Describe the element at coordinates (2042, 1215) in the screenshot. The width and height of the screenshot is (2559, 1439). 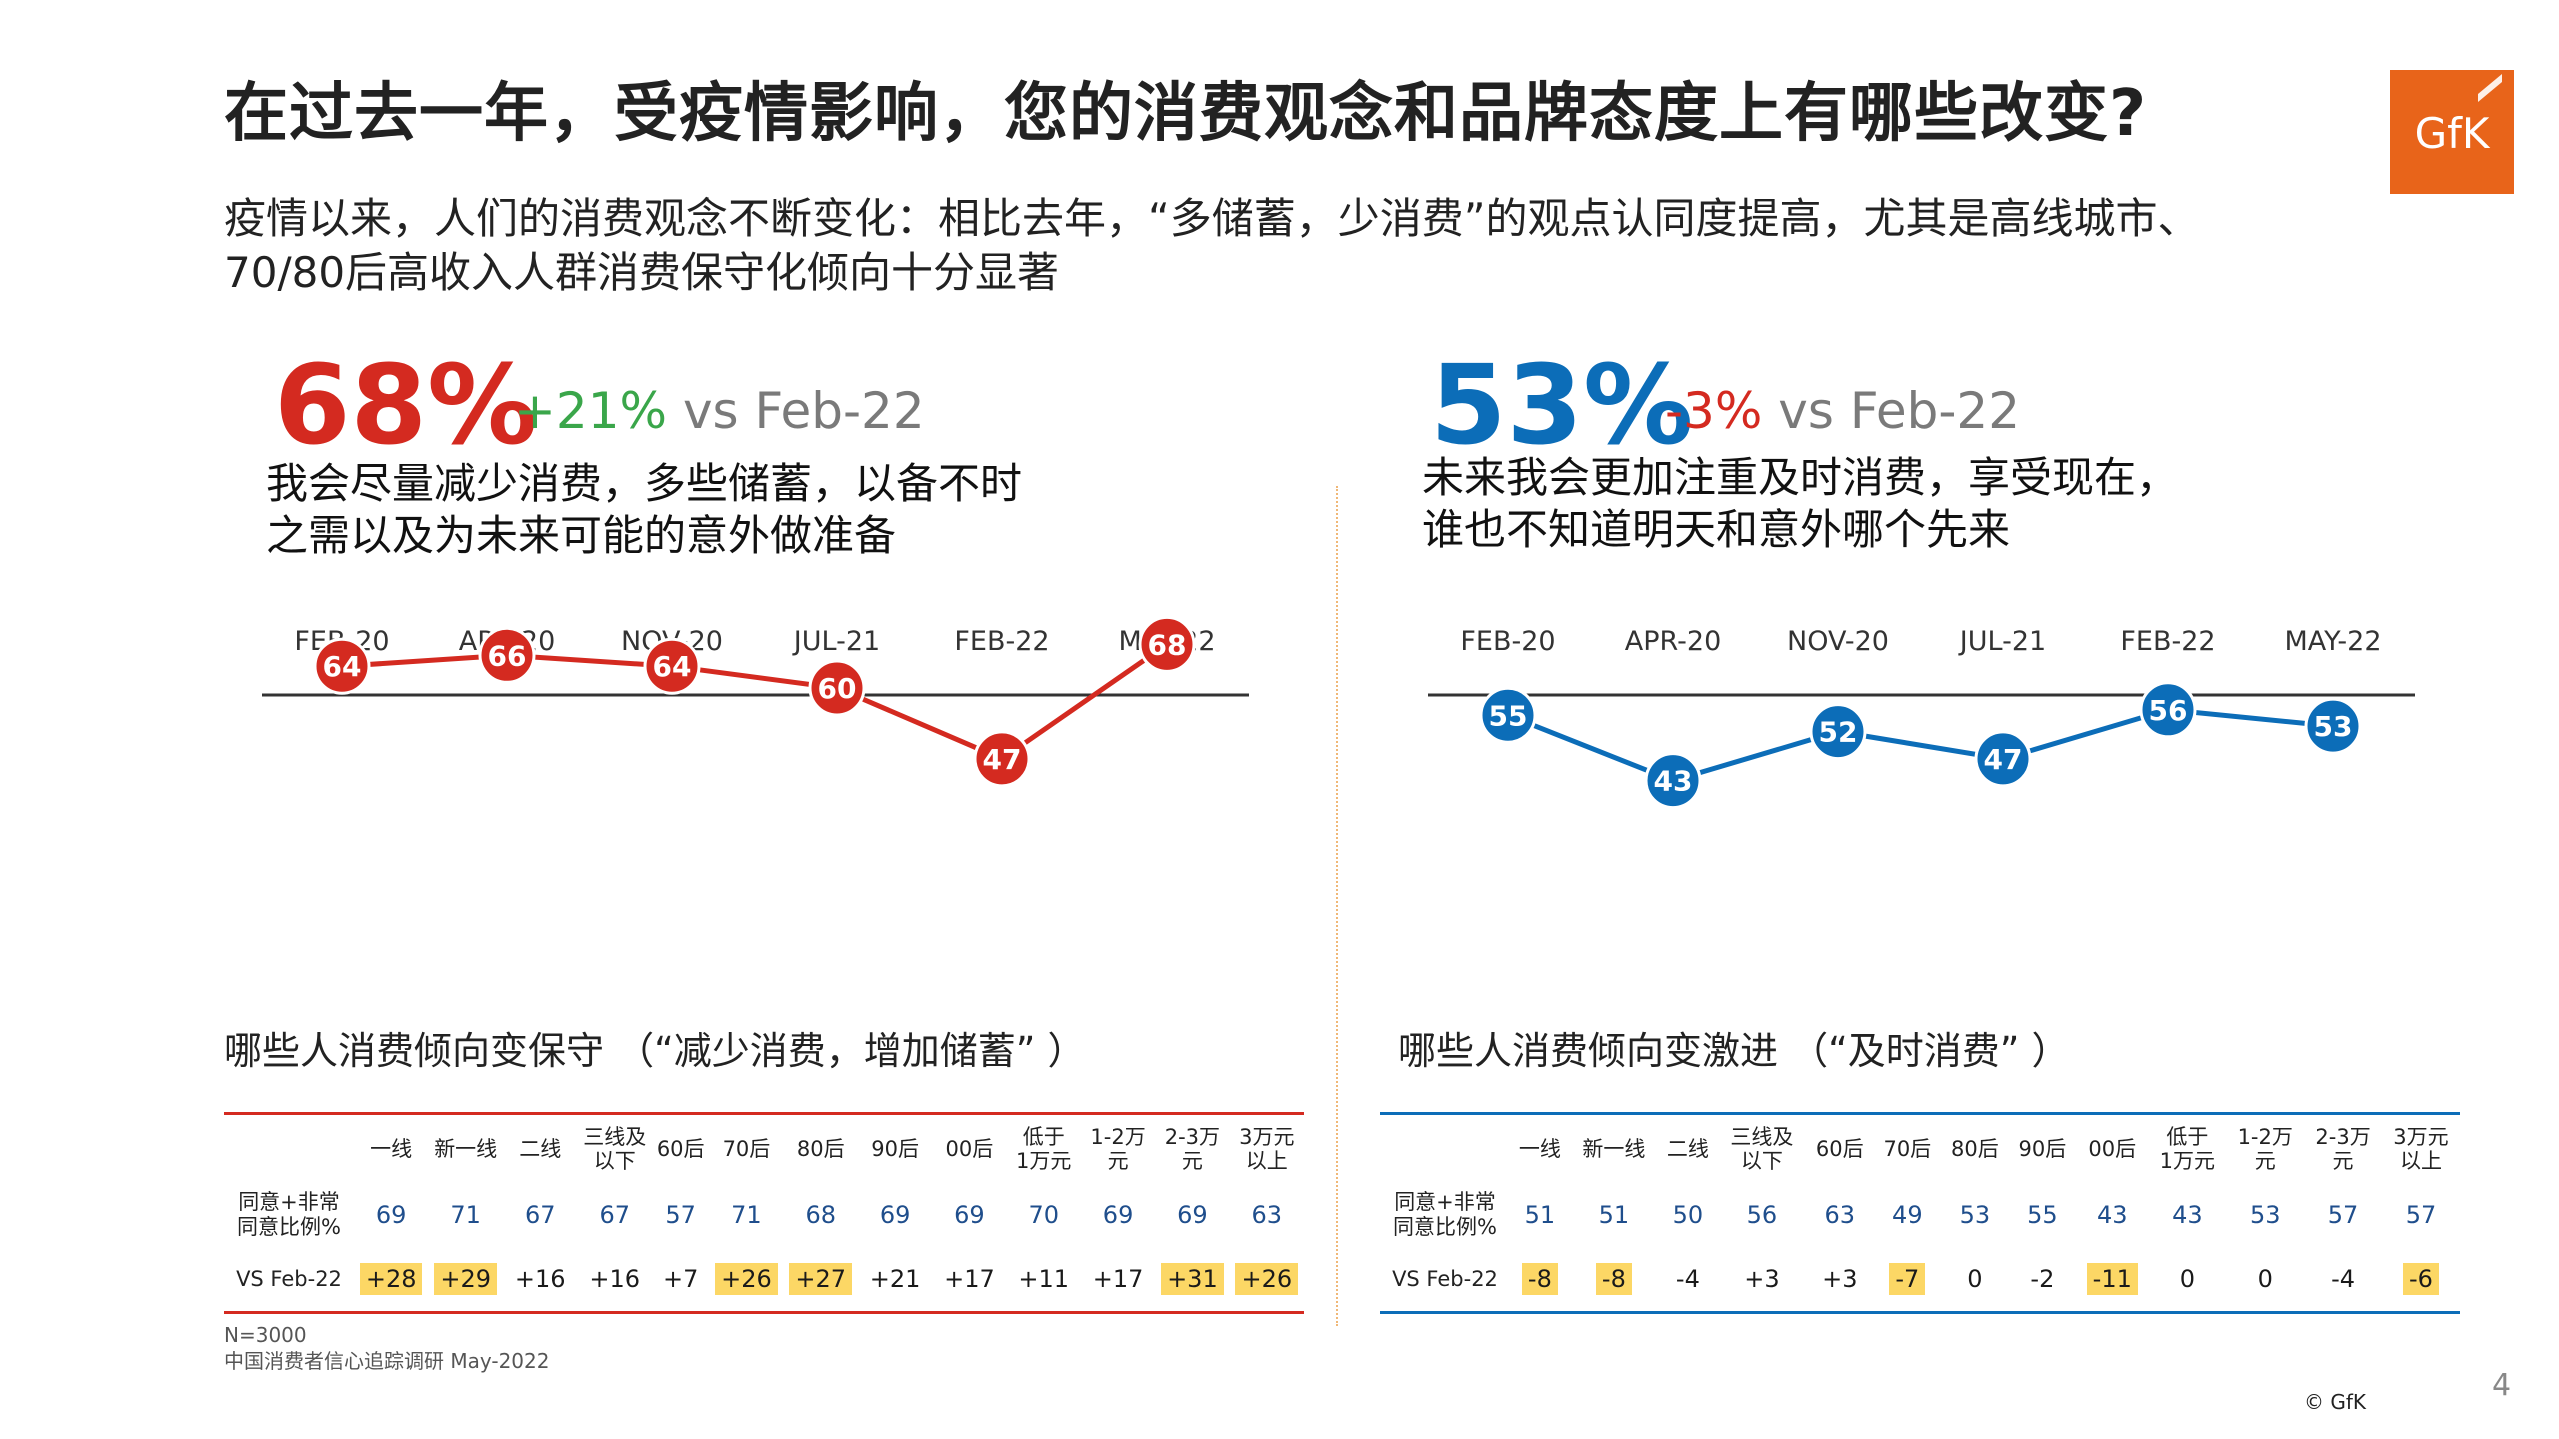
I see `table-cell: 55` at that location.